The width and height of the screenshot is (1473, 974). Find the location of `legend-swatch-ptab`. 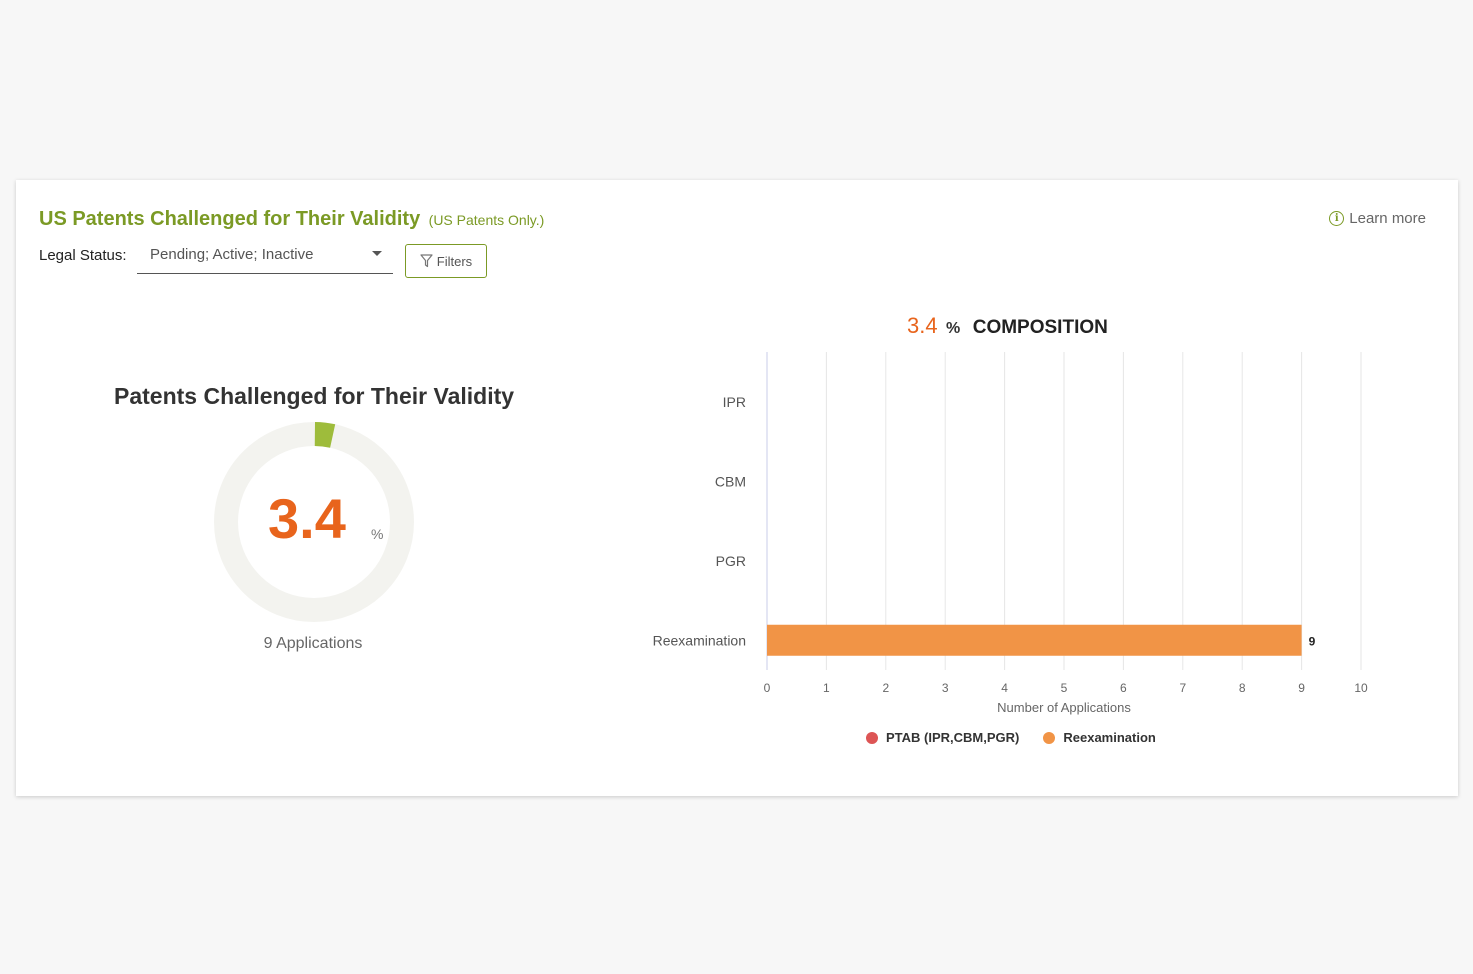

legend-swatch-ptab is located at coordinates (872, 737).